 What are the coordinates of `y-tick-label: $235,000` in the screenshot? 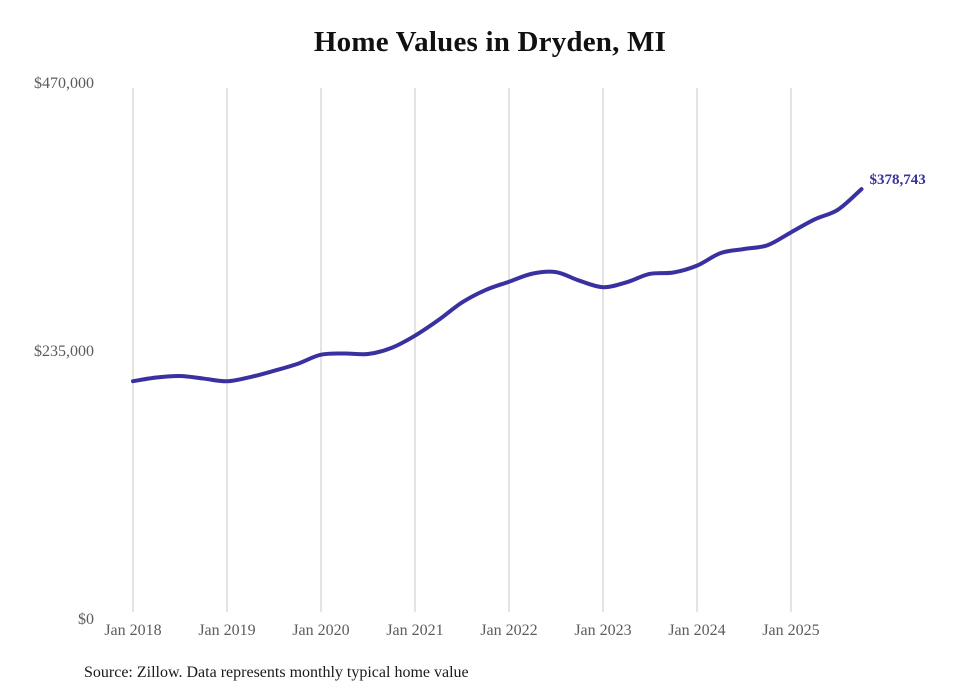 It's located at (64, 351).